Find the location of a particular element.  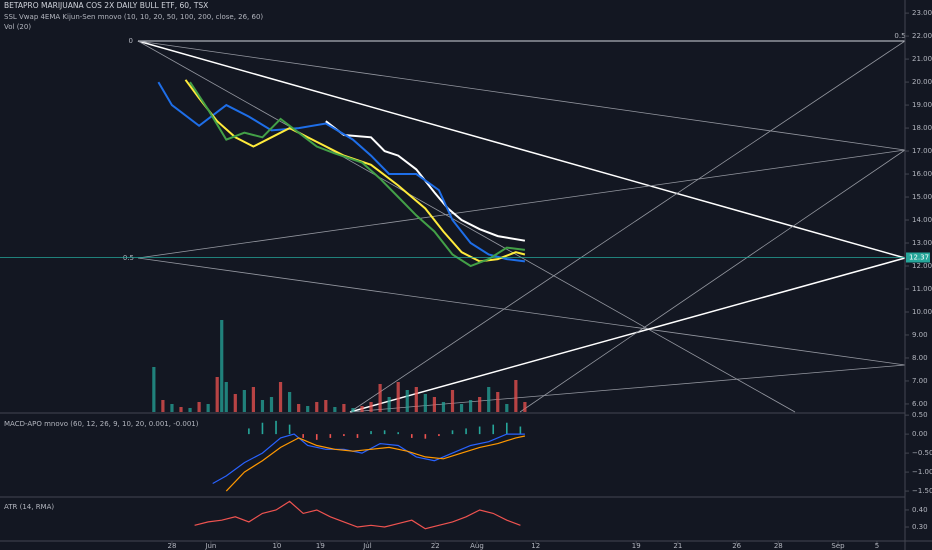

y-tick-label: 20.00 is located at coordinates (922, 82).